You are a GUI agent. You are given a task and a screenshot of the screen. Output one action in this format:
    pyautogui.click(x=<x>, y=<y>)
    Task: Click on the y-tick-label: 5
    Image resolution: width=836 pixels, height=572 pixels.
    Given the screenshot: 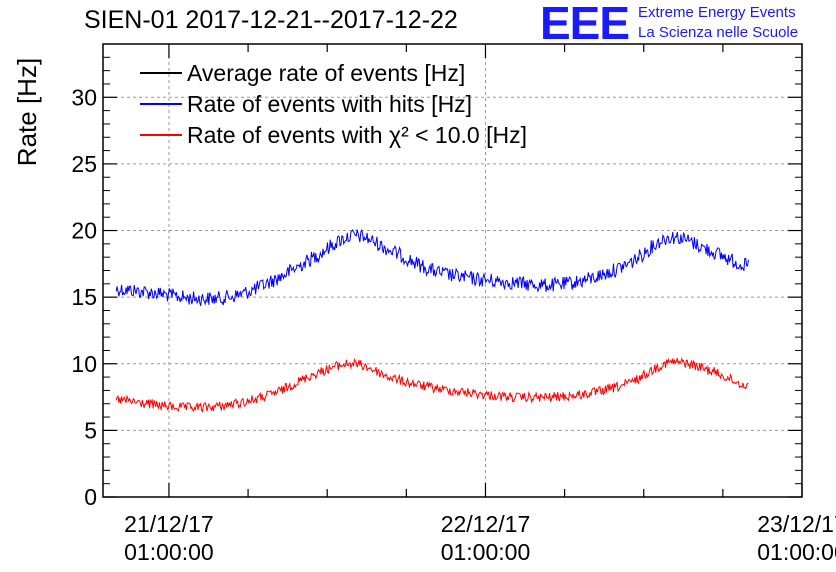 What is the action you would take?
    pyautogui.click(x=90, y=430)
    